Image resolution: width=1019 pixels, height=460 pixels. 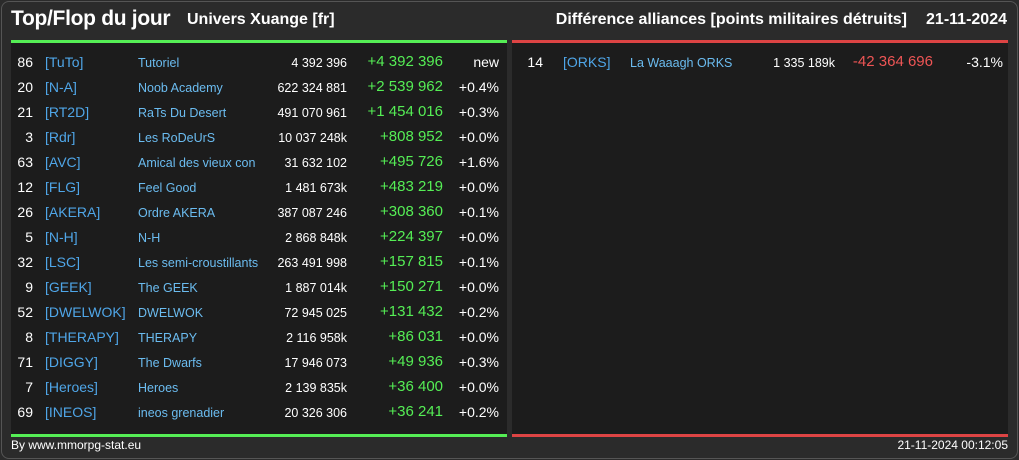 I want to click on diff-cell: +131 432, so click(x=411, y=311).